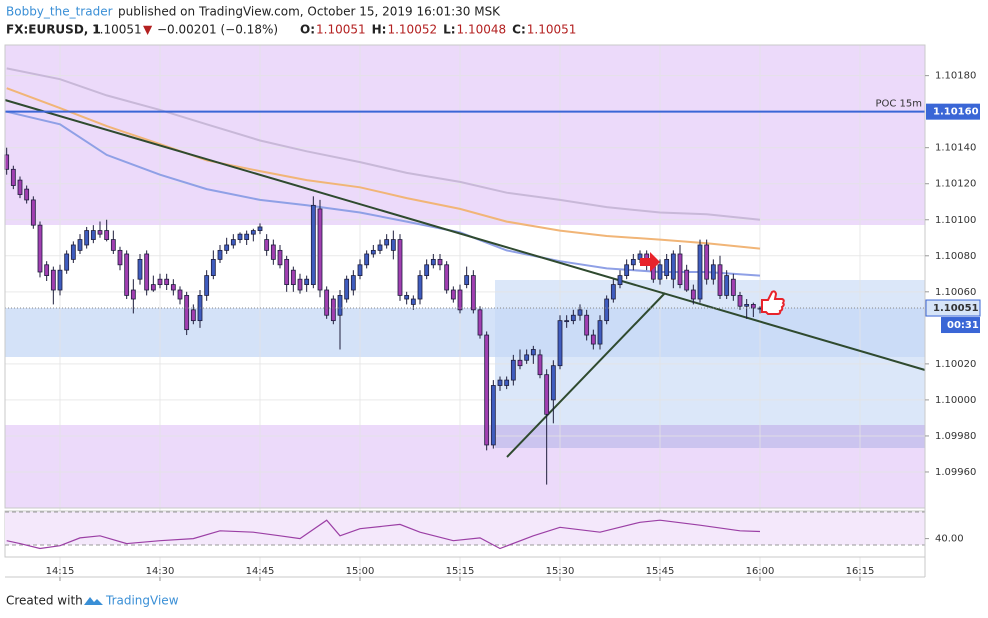  What do you see at coordinates (142, 601) in the screenshot?
I see `footer-brand: TradingView` at bounding box center [142, 601].